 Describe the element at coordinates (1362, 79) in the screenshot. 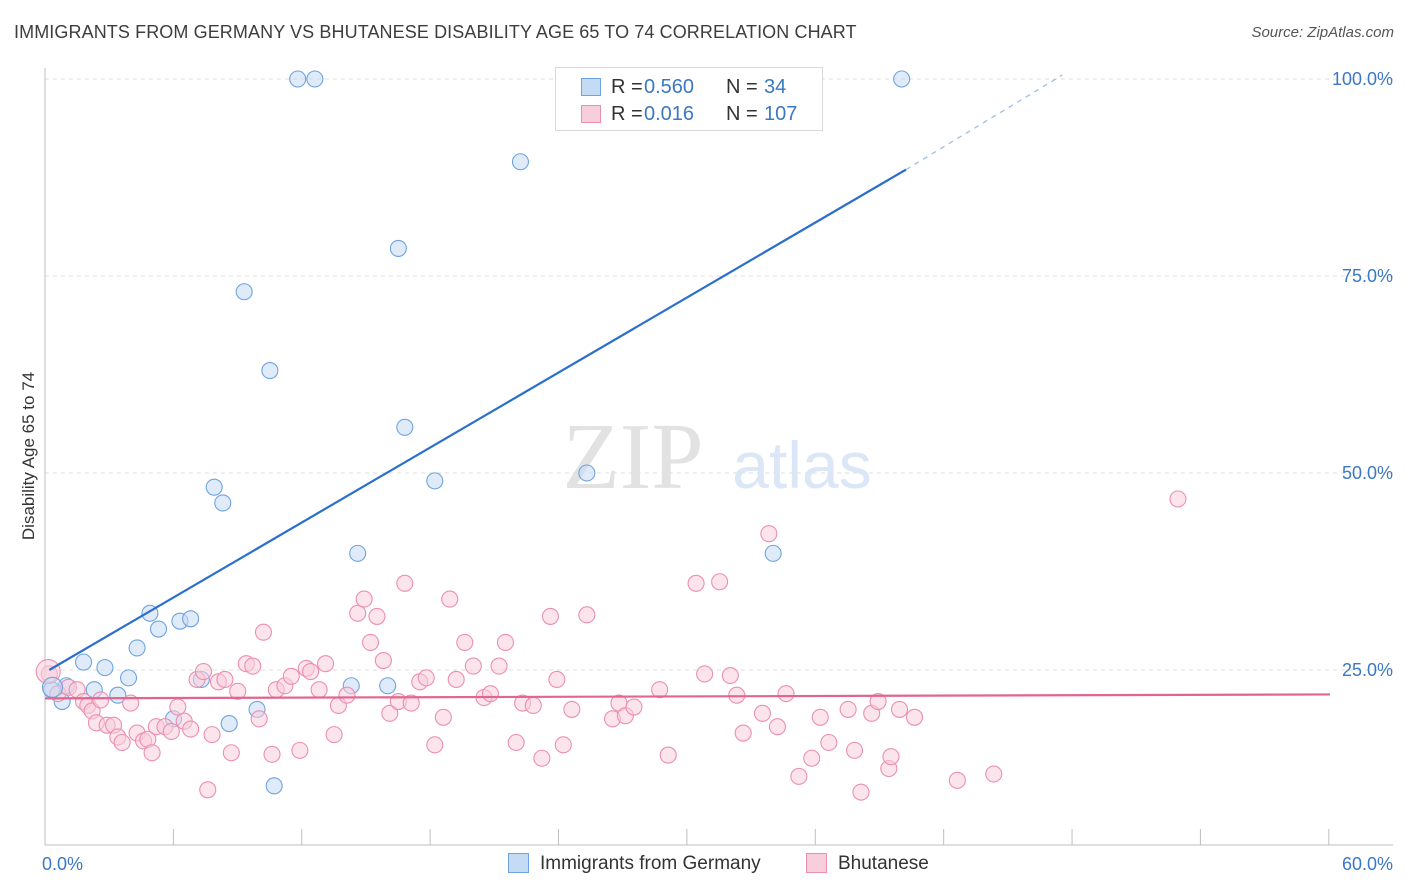

I see `y-tick-label: 100.0%` at that location.